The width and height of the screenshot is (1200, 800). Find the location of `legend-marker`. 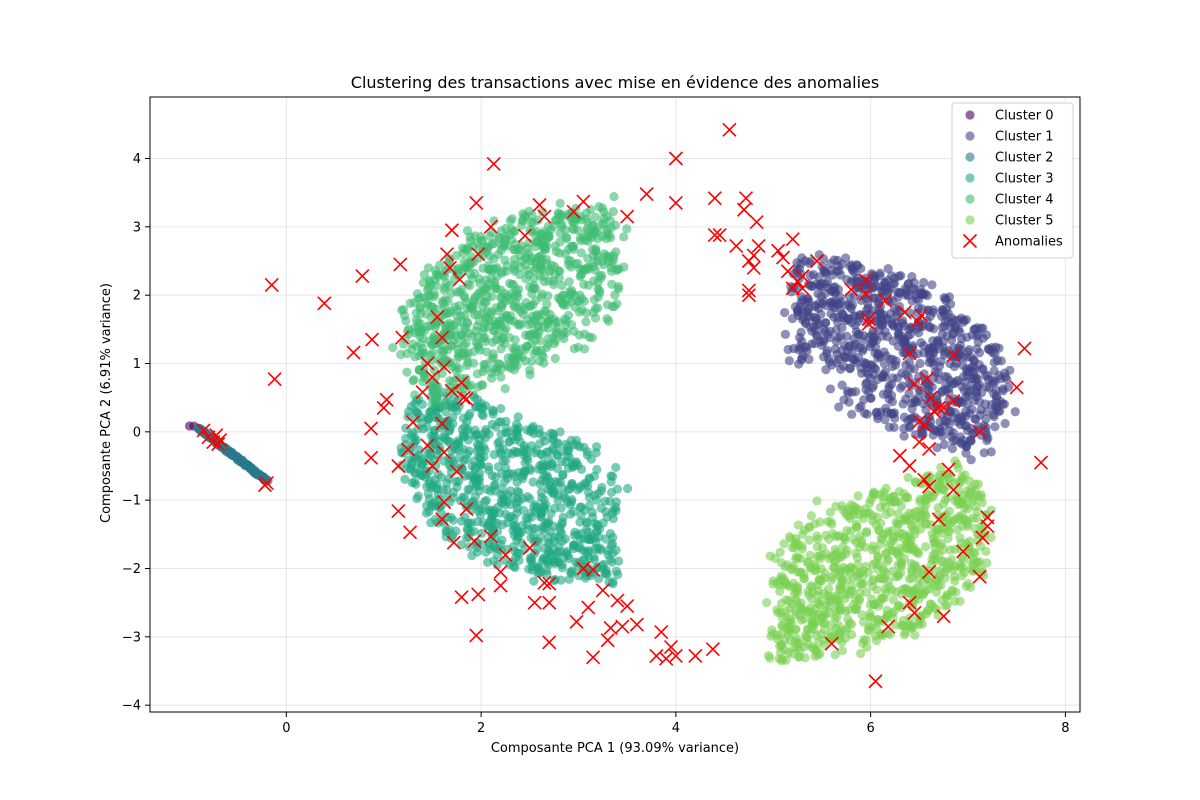

legend-marker is located at coordinates (970, 199).